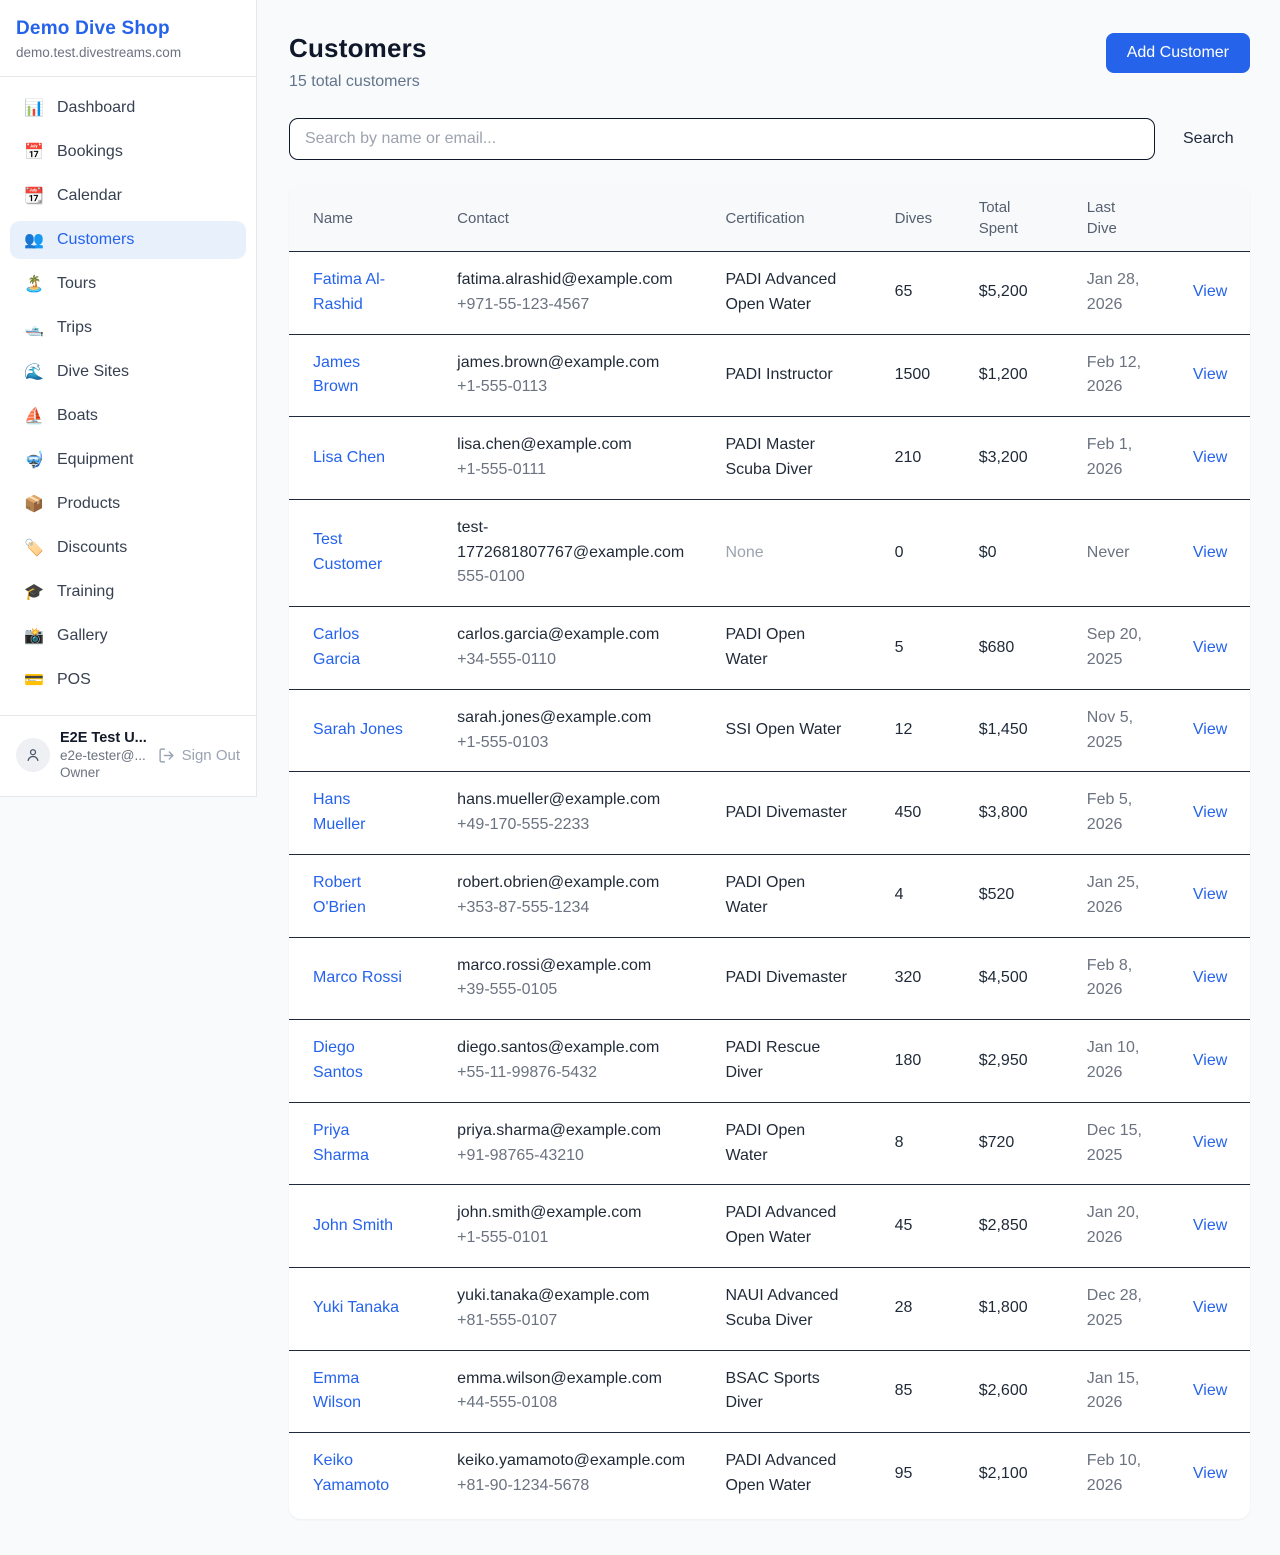 This screenshot has height=1555, width=1280. I want to click on sidebar-item-equipment: 🤿 Equipment, so click(128, 460).